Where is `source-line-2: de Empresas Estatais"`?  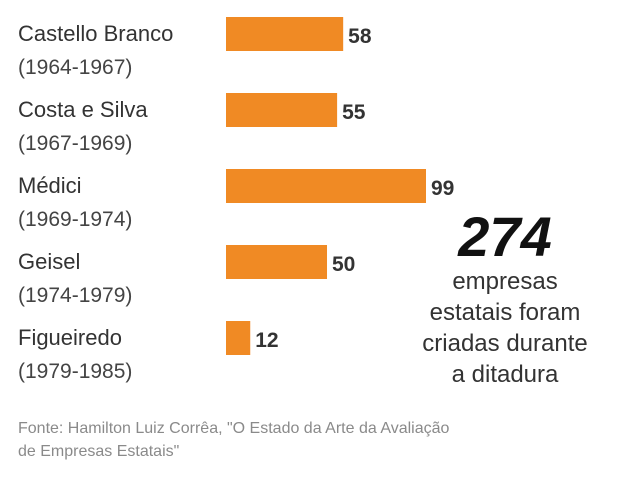 source-line-2: de Empresas Estatais" is located at coordinates (98, 451).